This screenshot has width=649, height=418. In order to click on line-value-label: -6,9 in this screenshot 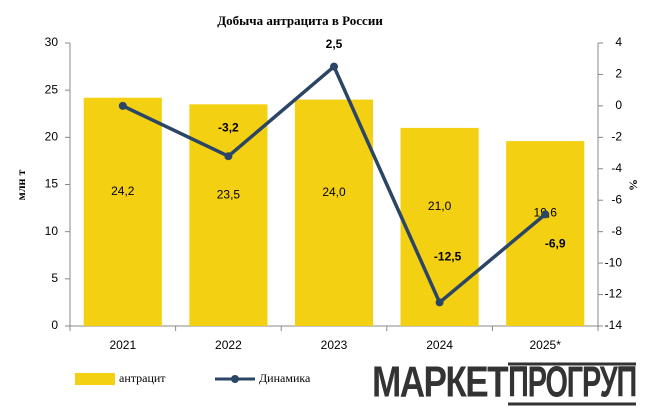, I will do `click(555, 244)`.